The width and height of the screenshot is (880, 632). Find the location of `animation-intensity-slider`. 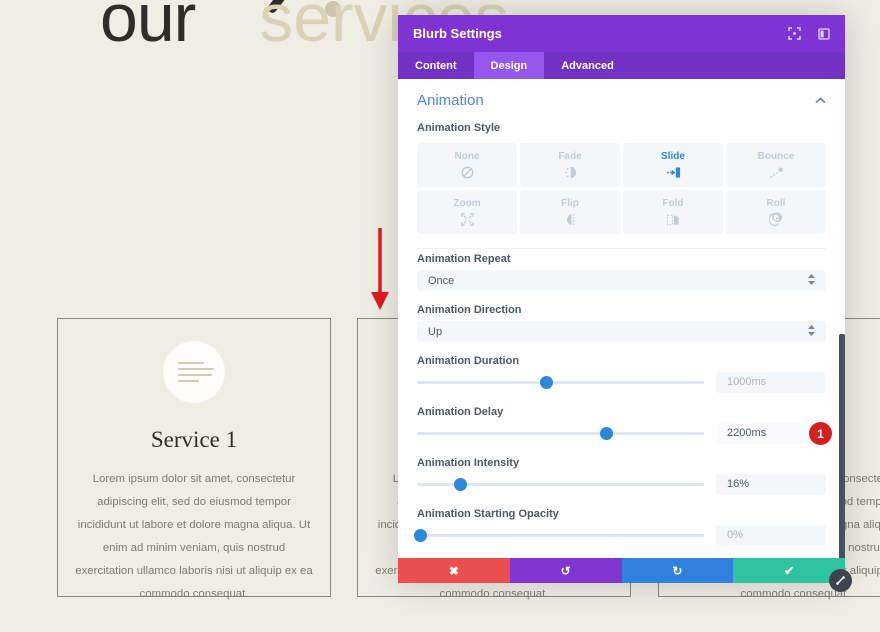

animation-intensity-slider is located at coordinates (560, 484).